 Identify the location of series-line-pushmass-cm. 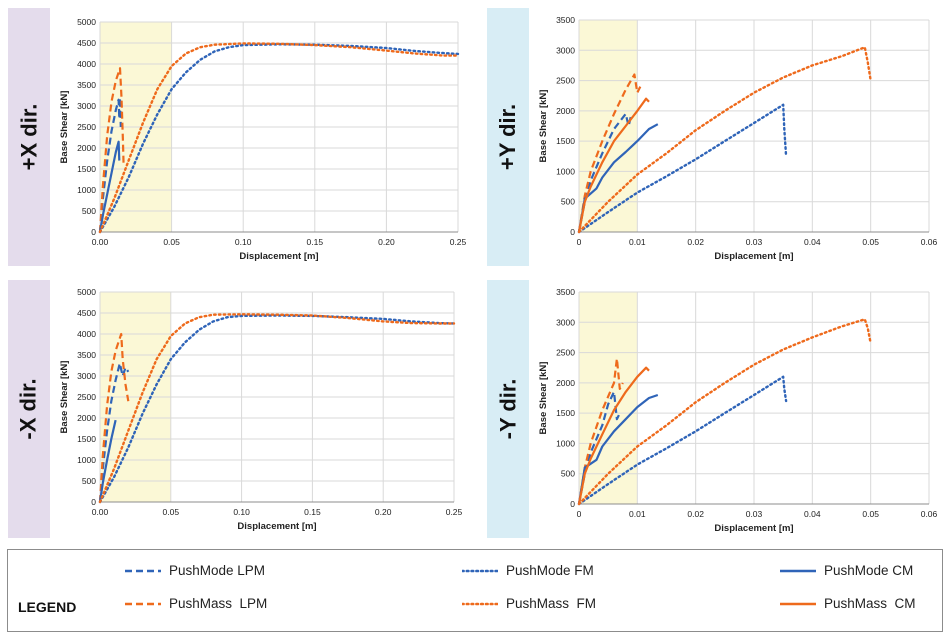
(613, 435).